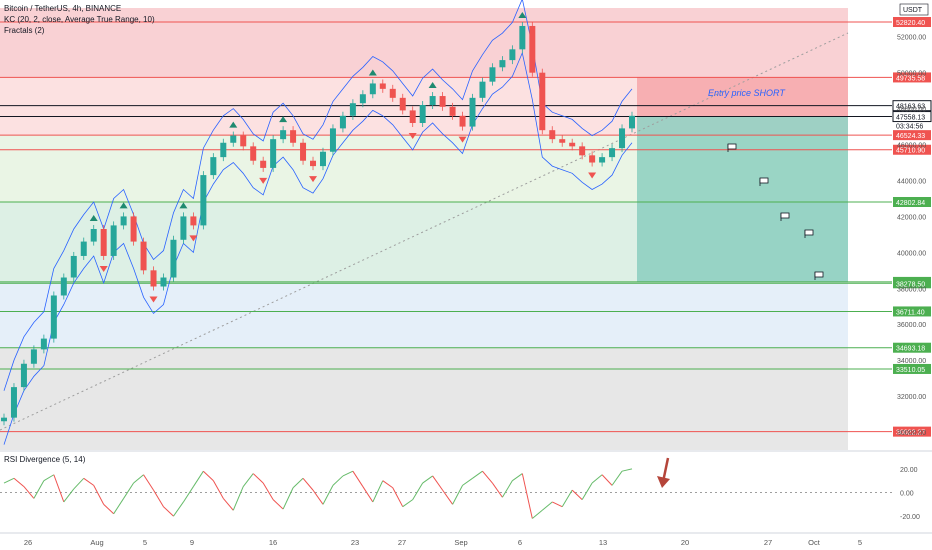  What do you see at coordinates (911, 181) in the screenshot?
I see `y-tick-label: 44000.00` at bounding box center [911, 181].